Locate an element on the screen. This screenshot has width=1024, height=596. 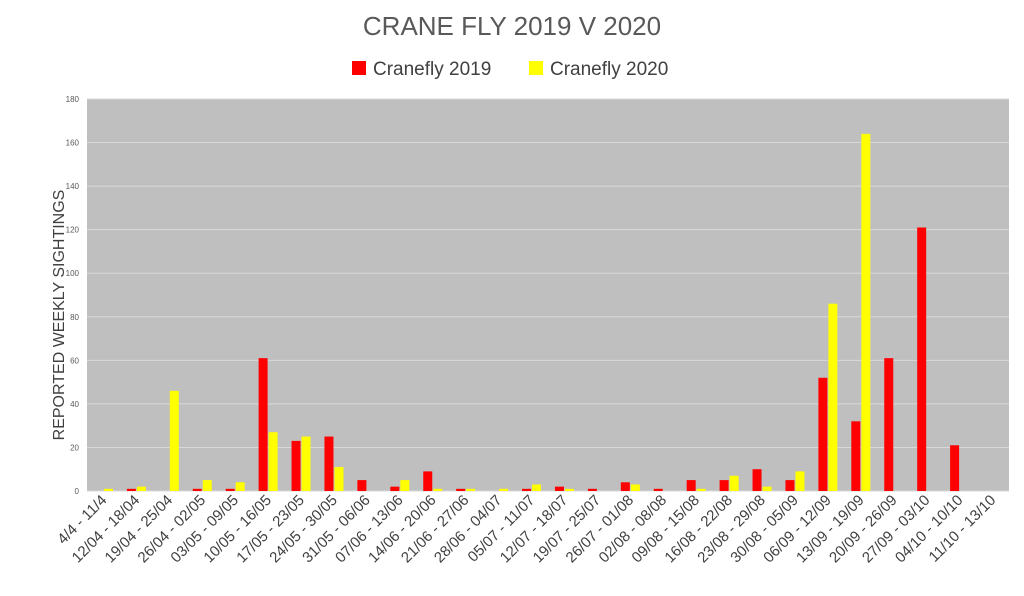
y-tick-label: 100 is located at coordinates (73, 273).